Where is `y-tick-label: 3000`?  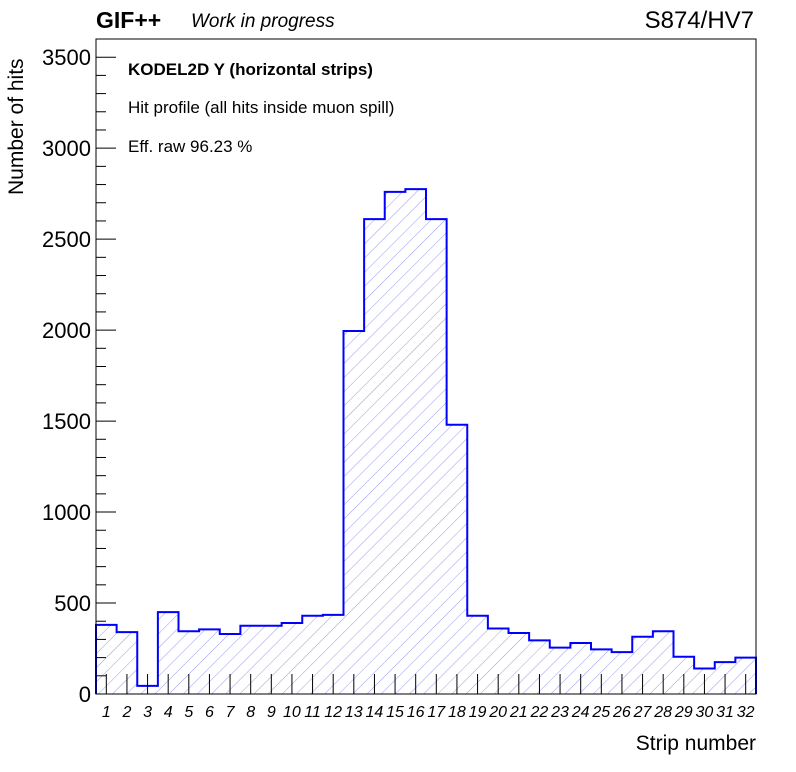
y-tick-label: 3000 is located at coordinates (66, 148).